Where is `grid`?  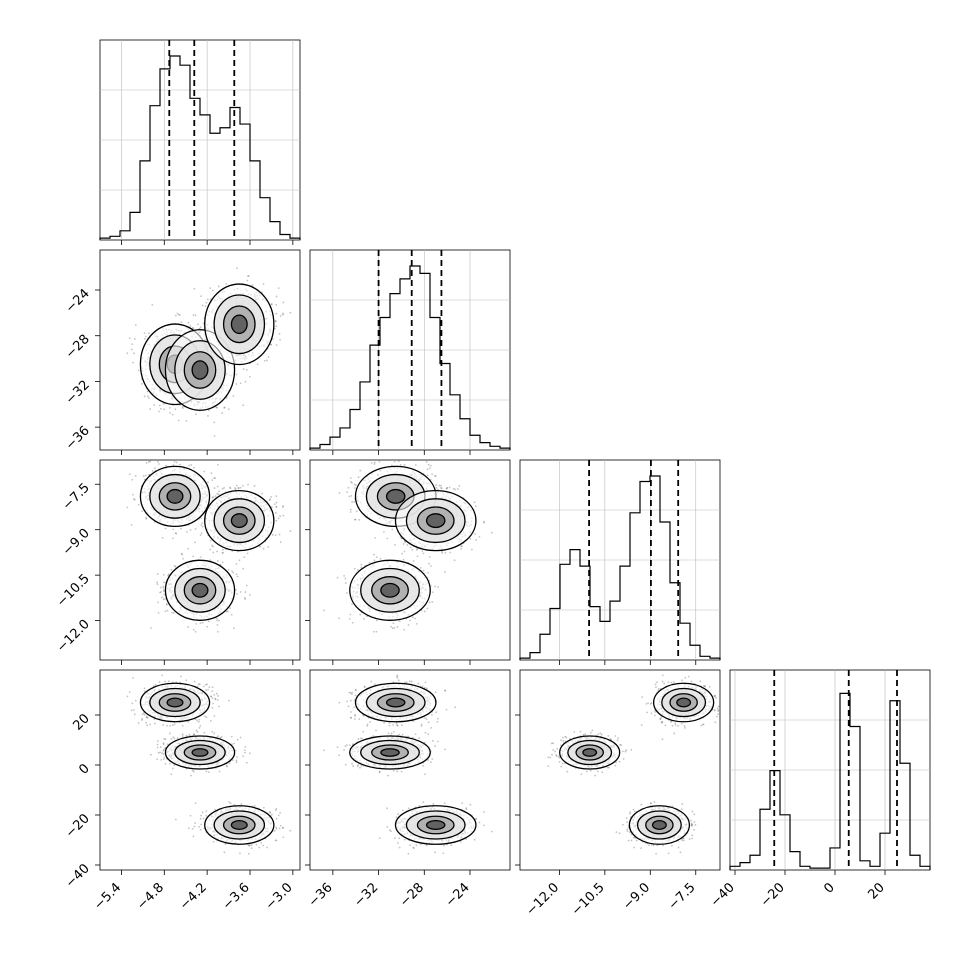
grid is located at coordinates (200, 140).